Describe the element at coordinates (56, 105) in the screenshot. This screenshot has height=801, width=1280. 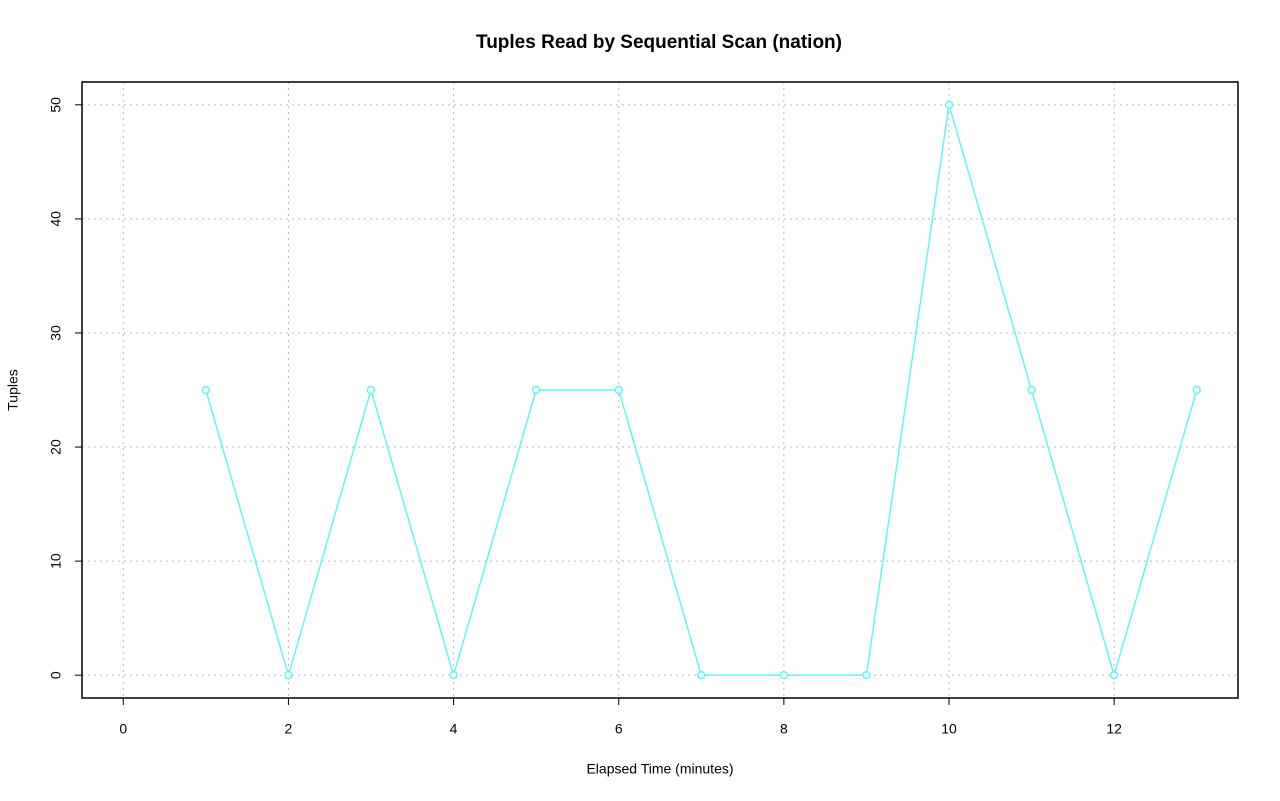
I see `y-tick-label: 50` at that location.